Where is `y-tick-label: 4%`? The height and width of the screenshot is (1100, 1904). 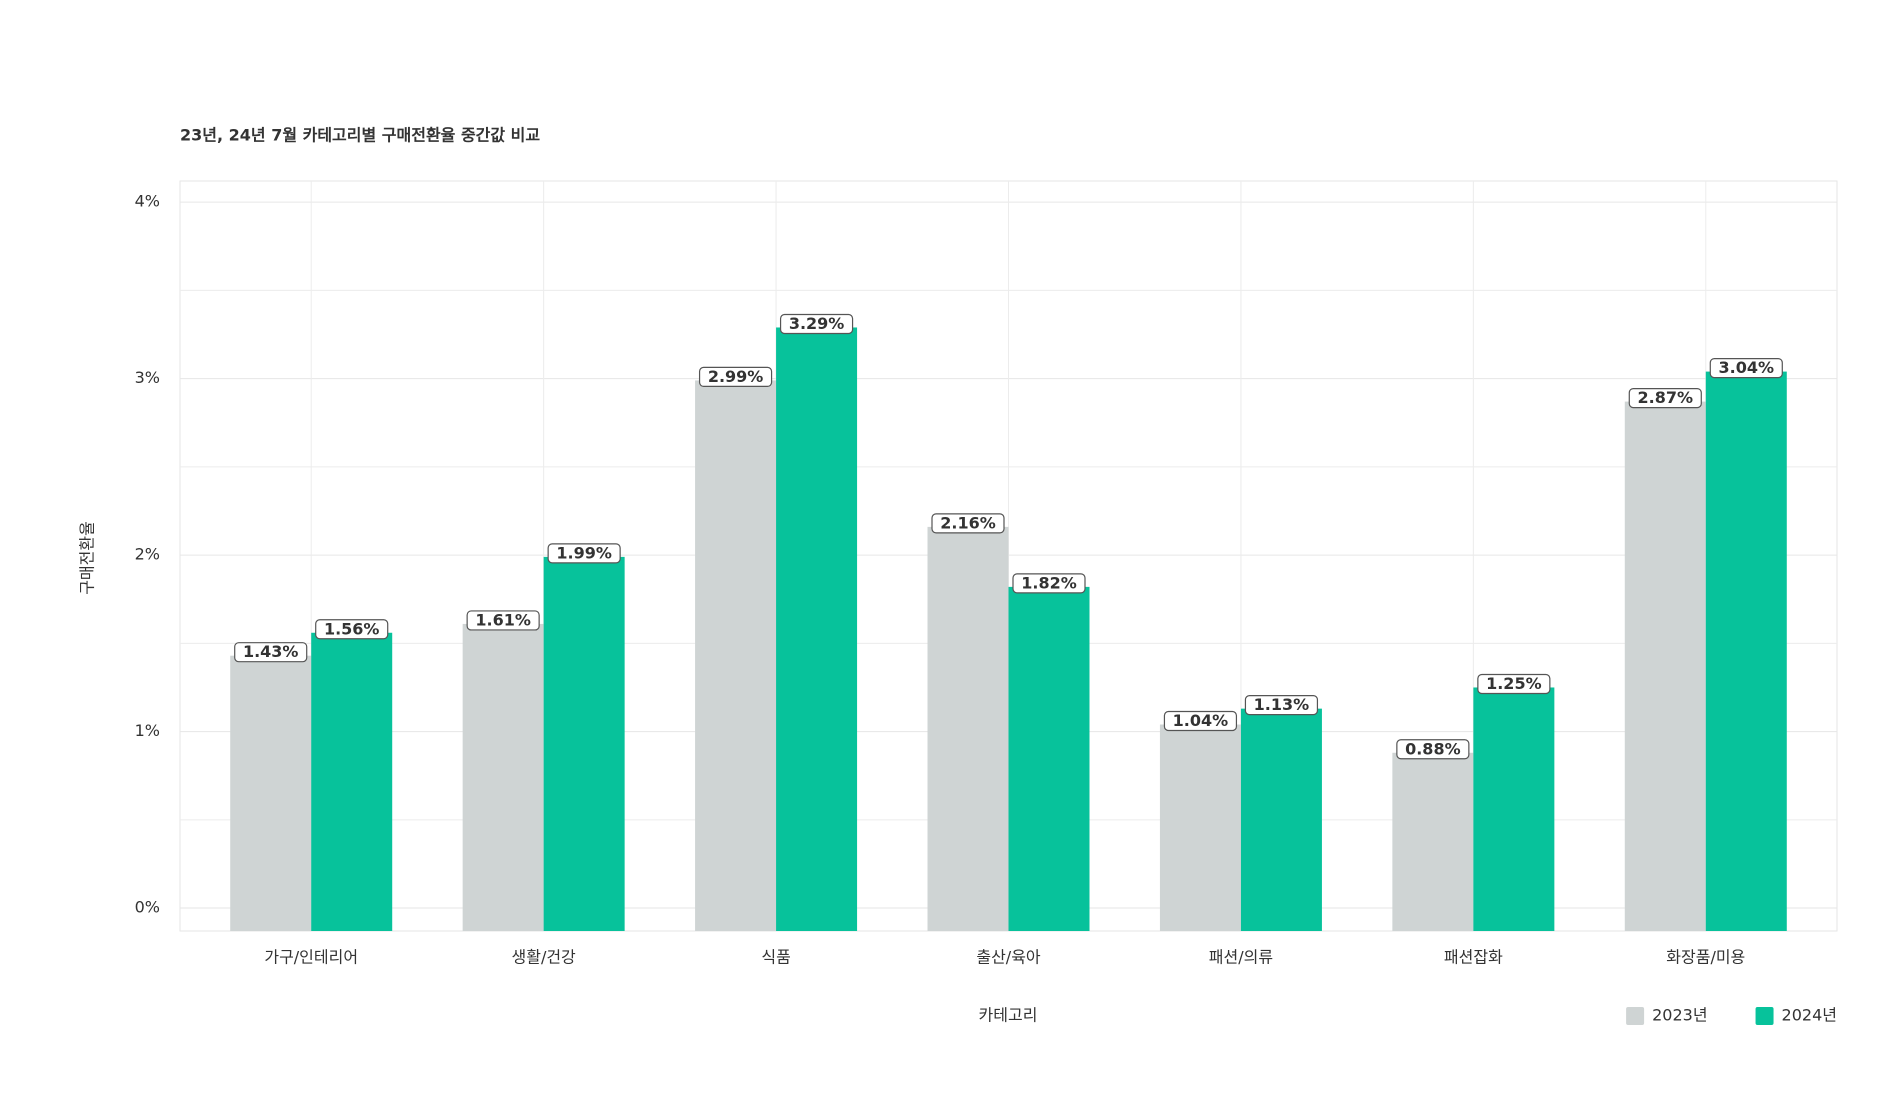 y-tick-label: 4% is located at coordinates (147, 201).